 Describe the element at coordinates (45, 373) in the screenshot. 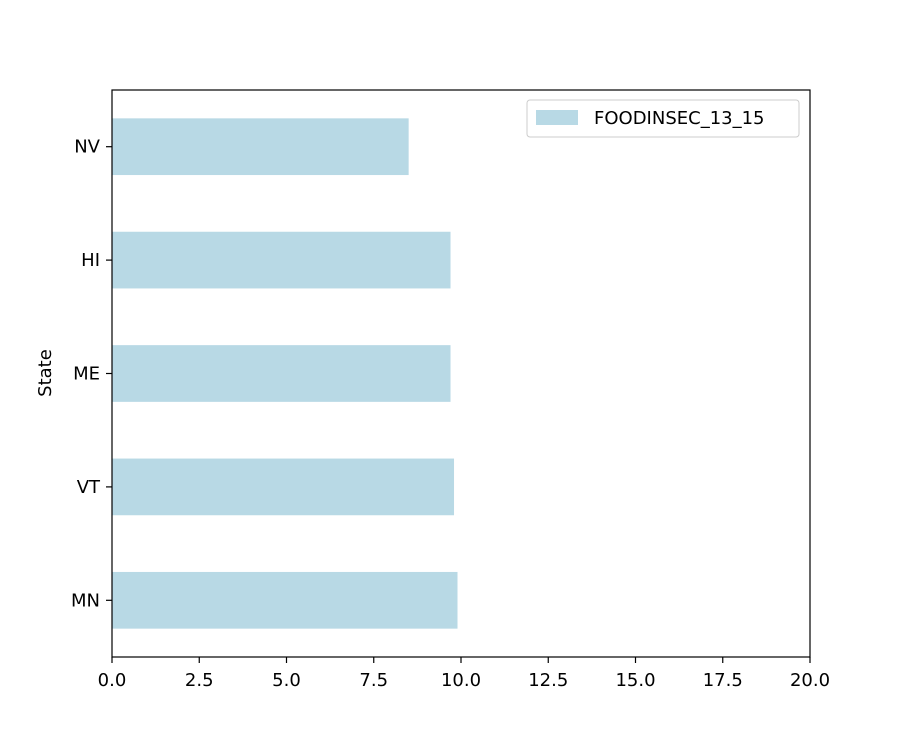

I see `y-axis-label: State` at that location.